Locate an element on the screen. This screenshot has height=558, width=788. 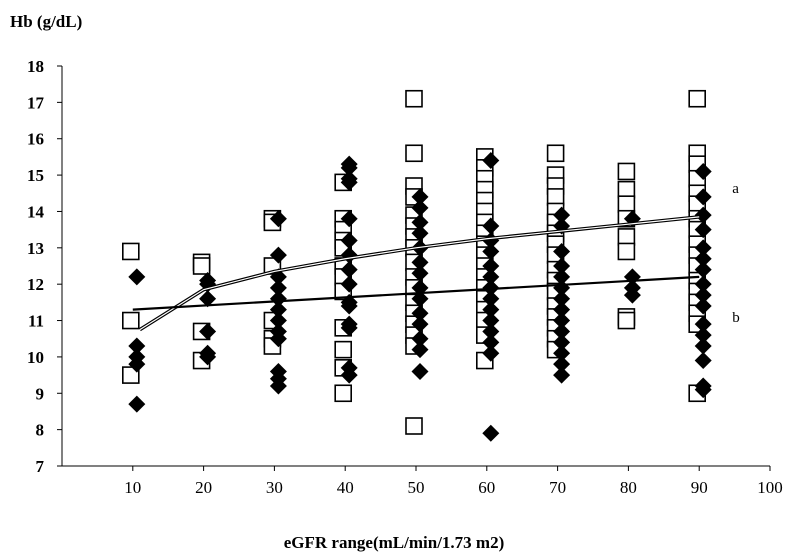
trendline-label-a: a is located at coordinates (735, 189).